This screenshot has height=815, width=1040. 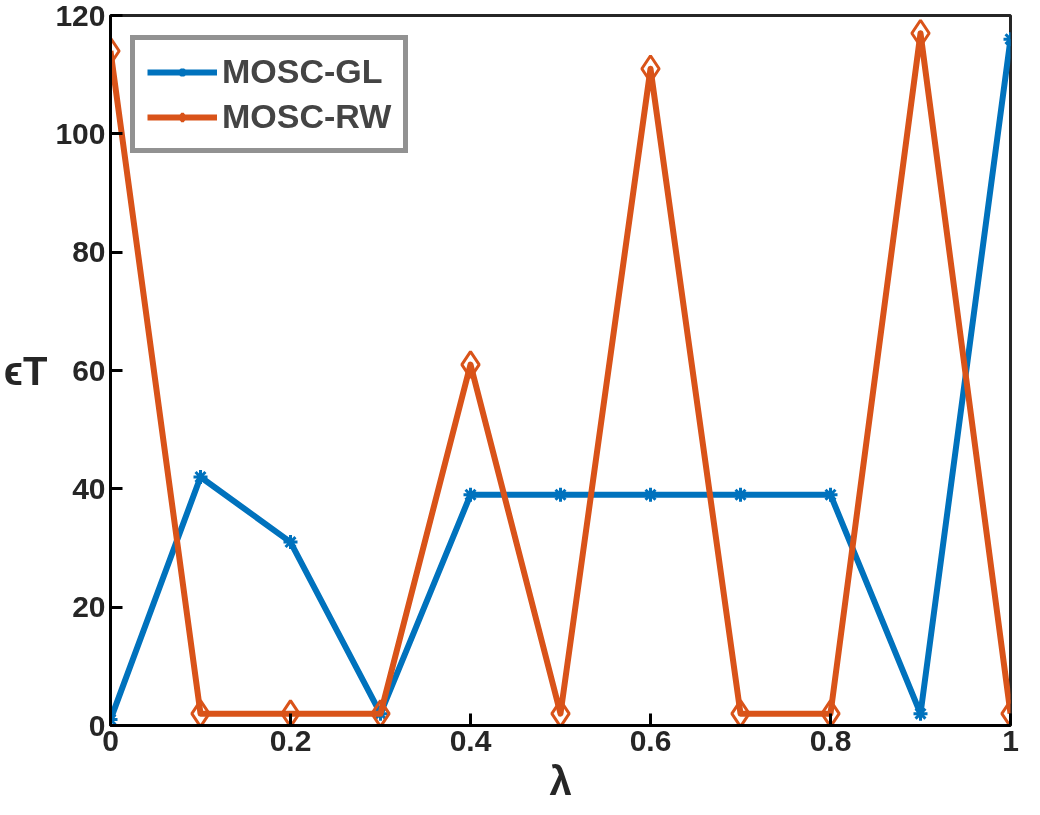 I want to click on legend-label: MOSC-GL, so click(x=302, y=71).